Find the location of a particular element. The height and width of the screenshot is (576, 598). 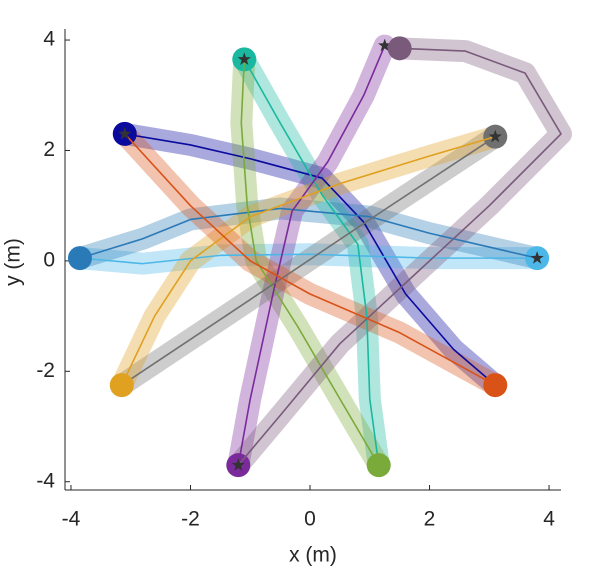

y-axis-label: y (m) is located at coordinates (13, 262).